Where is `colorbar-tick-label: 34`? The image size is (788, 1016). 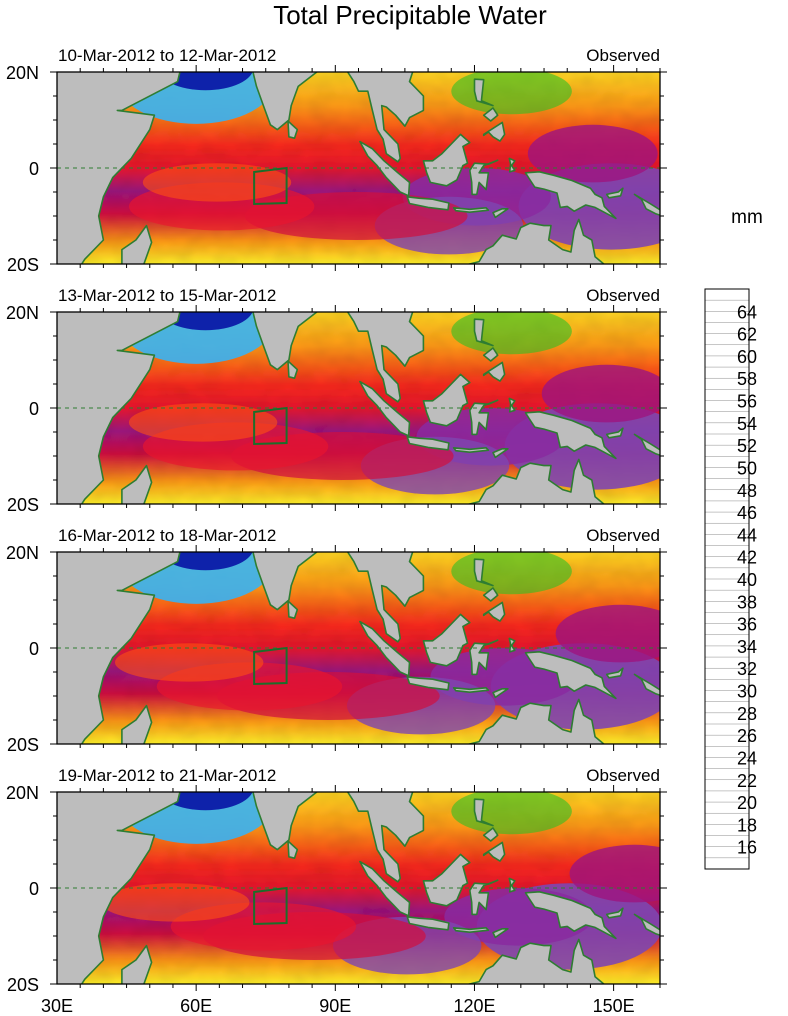
colorbar-tick-label: 34 is located at coordinates (747, 647).